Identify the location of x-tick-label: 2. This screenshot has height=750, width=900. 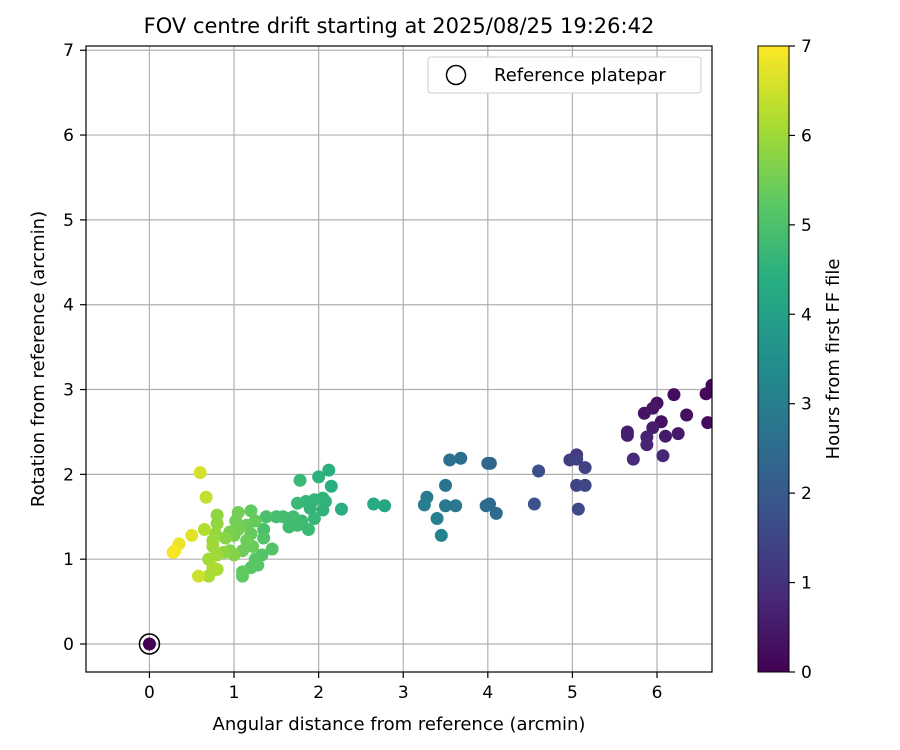
(318, 693).